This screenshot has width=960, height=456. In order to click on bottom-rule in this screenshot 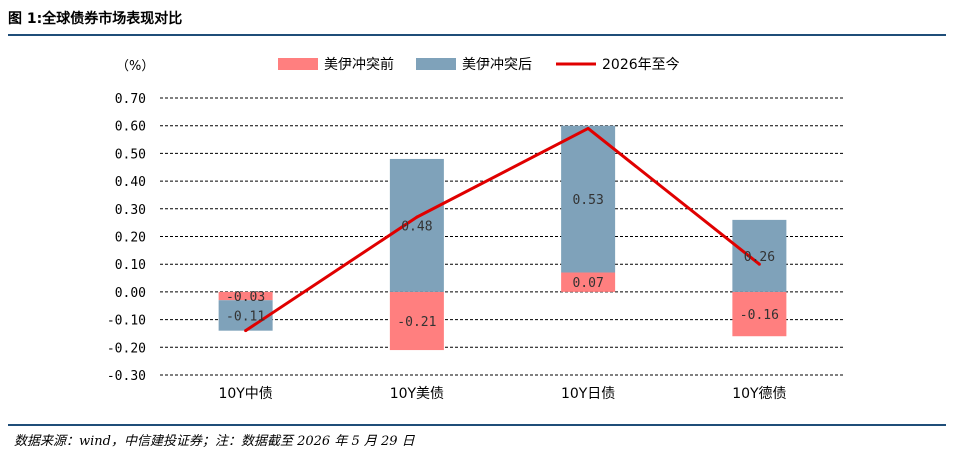, I will do `click(477, 425)`.